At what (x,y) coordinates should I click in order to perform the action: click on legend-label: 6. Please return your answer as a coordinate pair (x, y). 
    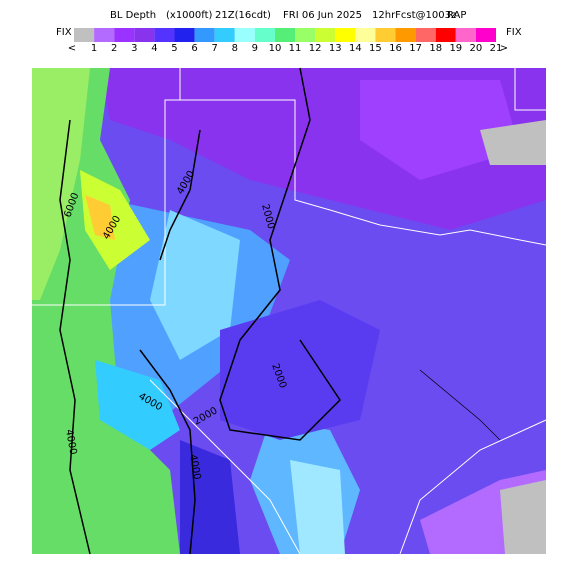
    Looking at the image, I should click on (194, 48).